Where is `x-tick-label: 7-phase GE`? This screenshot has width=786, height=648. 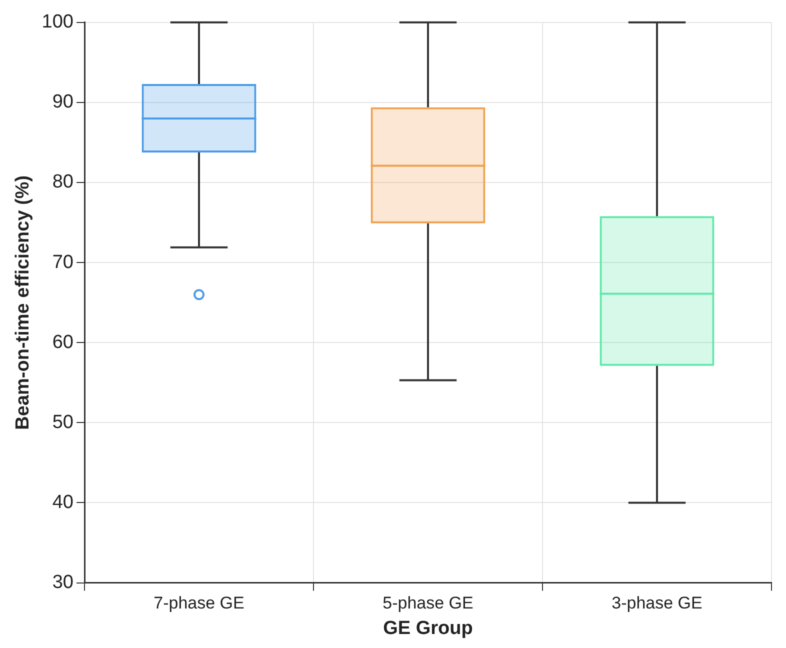
x-tick-label: 7-phase GE is located at coordinates (199, 603).